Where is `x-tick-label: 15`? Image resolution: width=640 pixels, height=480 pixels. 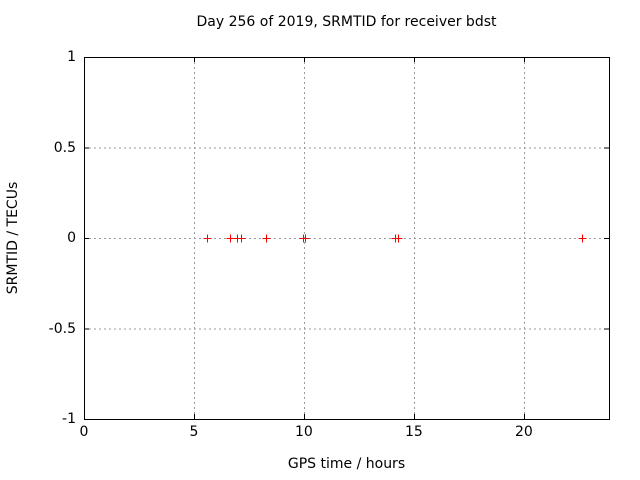 x-tick-label: 15 is located at coordinates (413, 432).